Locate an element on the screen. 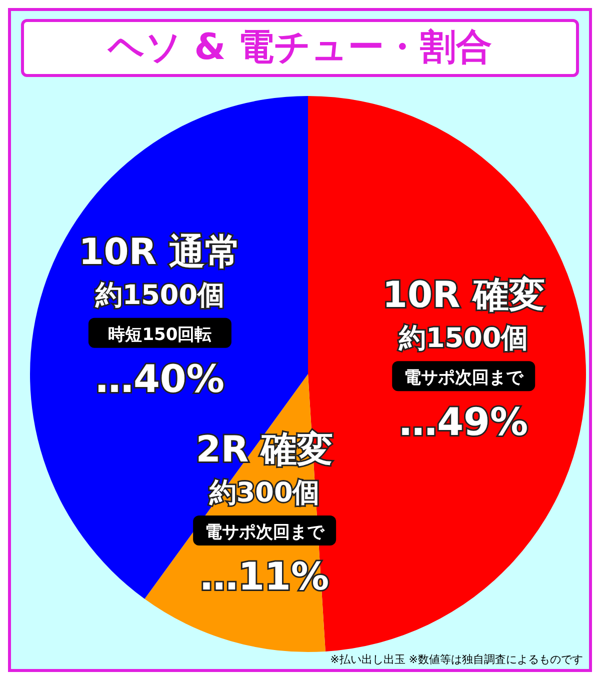 The height and width of the screenshot is (680, 600). text: 時短150回転 is located at coordinates (160, 334).